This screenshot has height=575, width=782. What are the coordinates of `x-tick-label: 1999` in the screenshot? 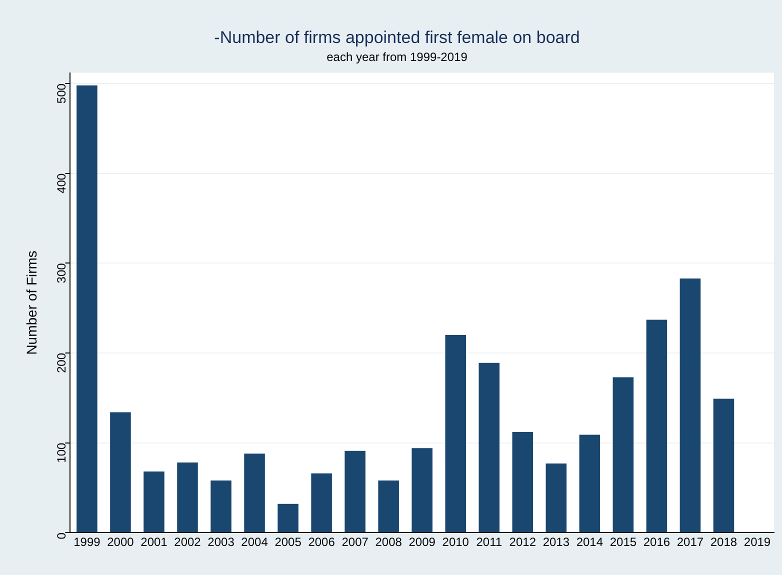 It's located at (87, 542).